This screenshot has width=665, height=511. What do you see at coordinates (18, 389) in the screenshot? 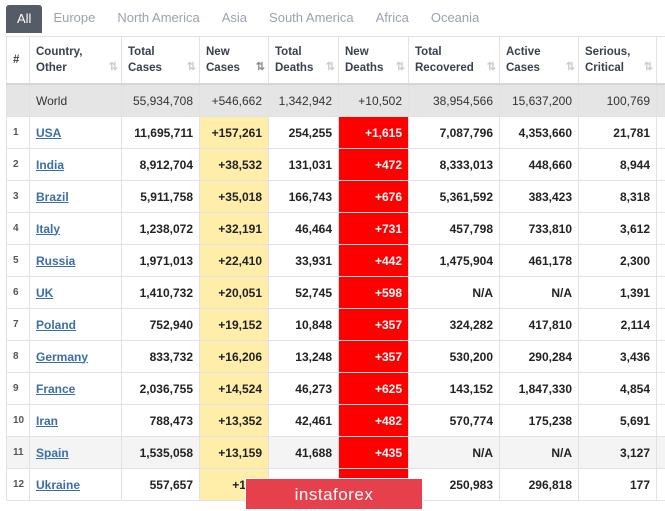
I see `row-num: 9` at bounding box center [18, 389].